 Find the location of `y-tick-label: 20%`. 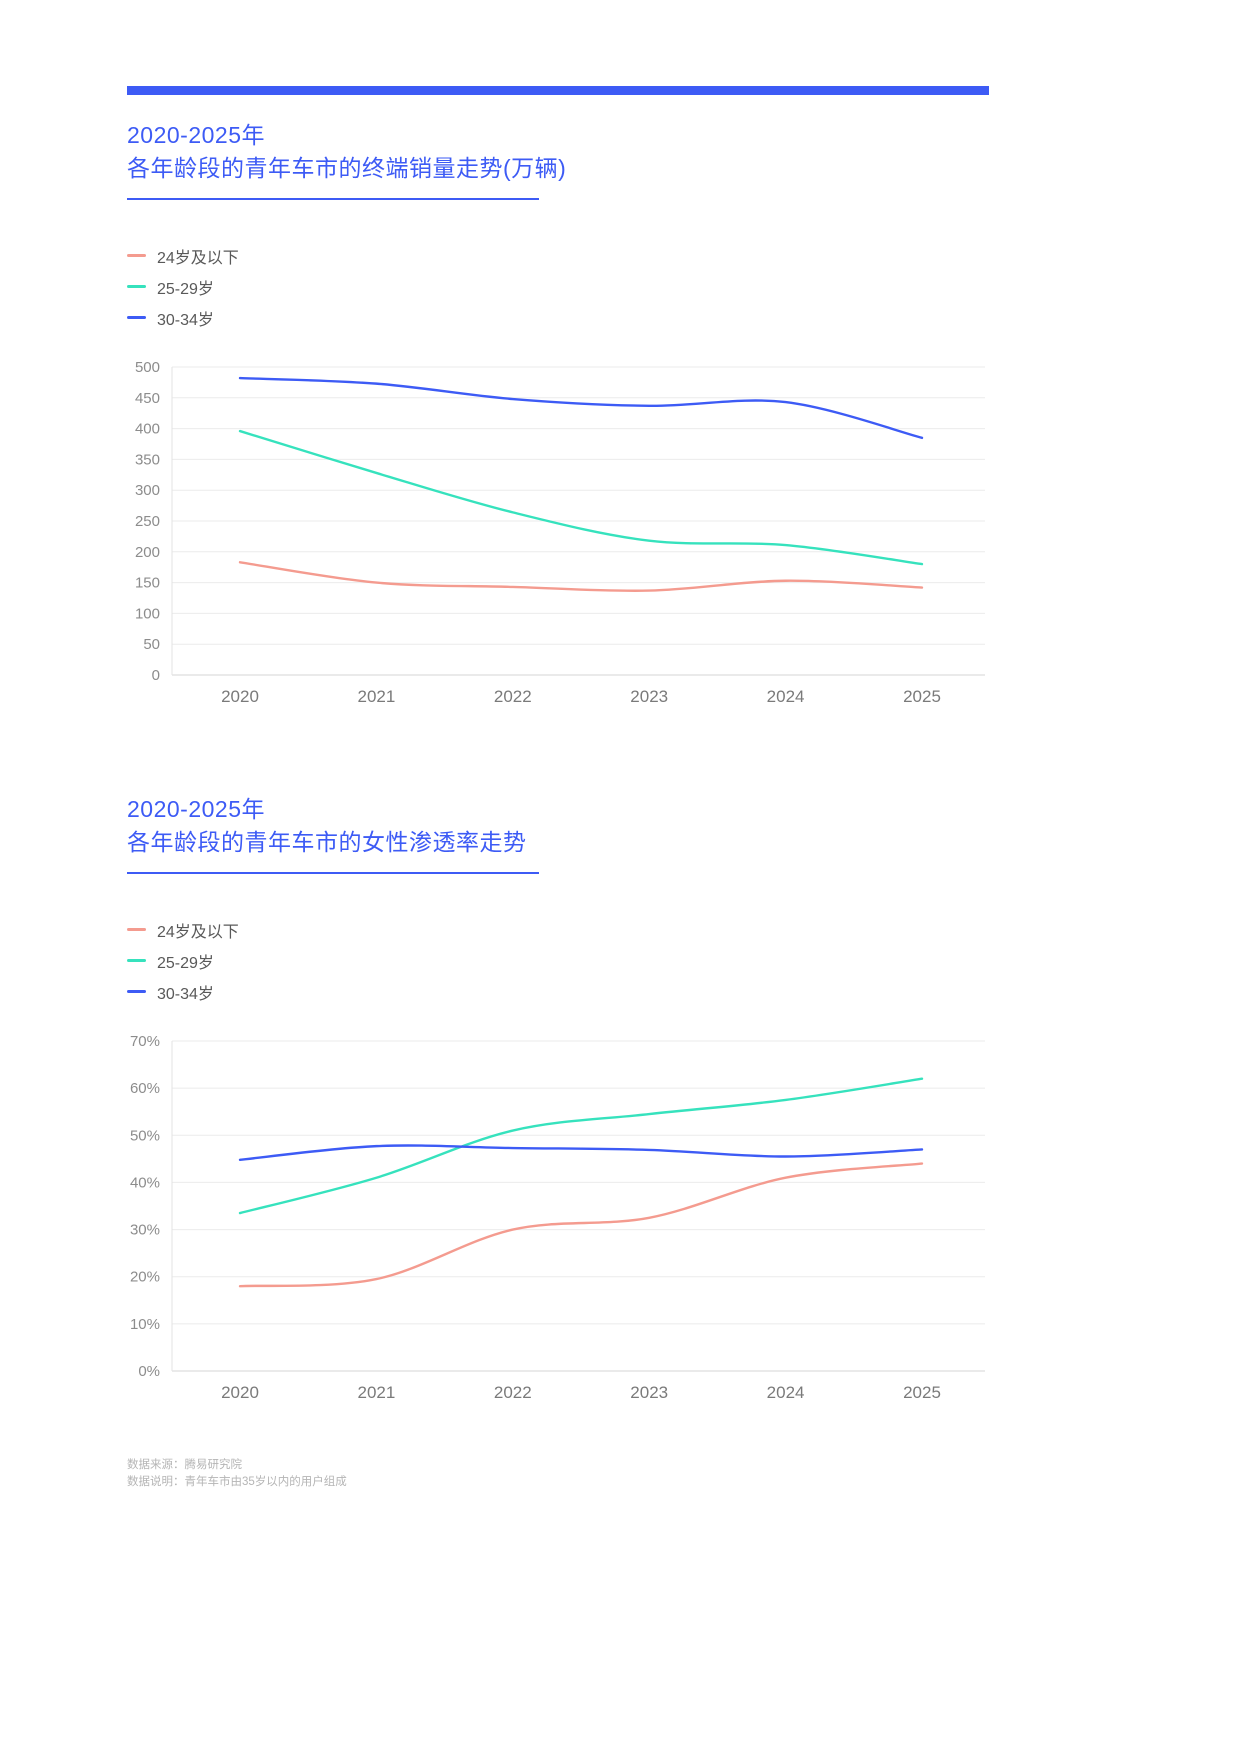

y-tick-label: 20% is located at coordinates (145, 1277).